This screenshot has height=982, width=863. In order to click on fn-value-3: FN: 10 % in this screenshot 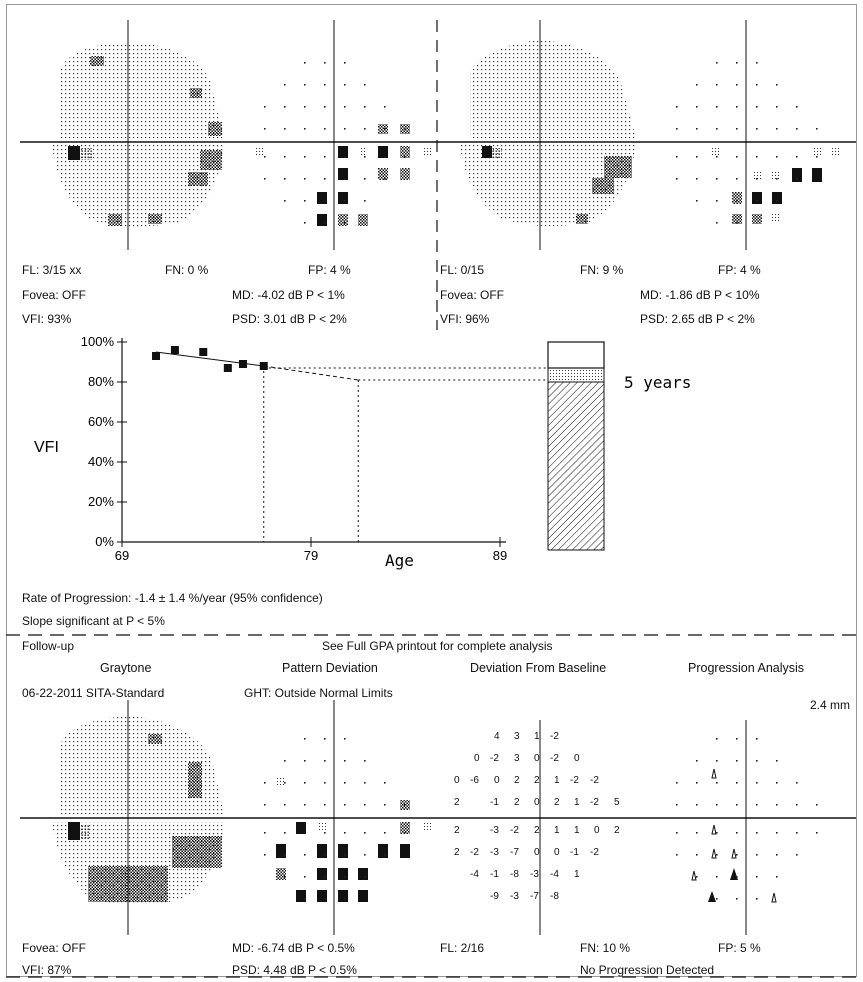, I will do `click(605, 948)`.